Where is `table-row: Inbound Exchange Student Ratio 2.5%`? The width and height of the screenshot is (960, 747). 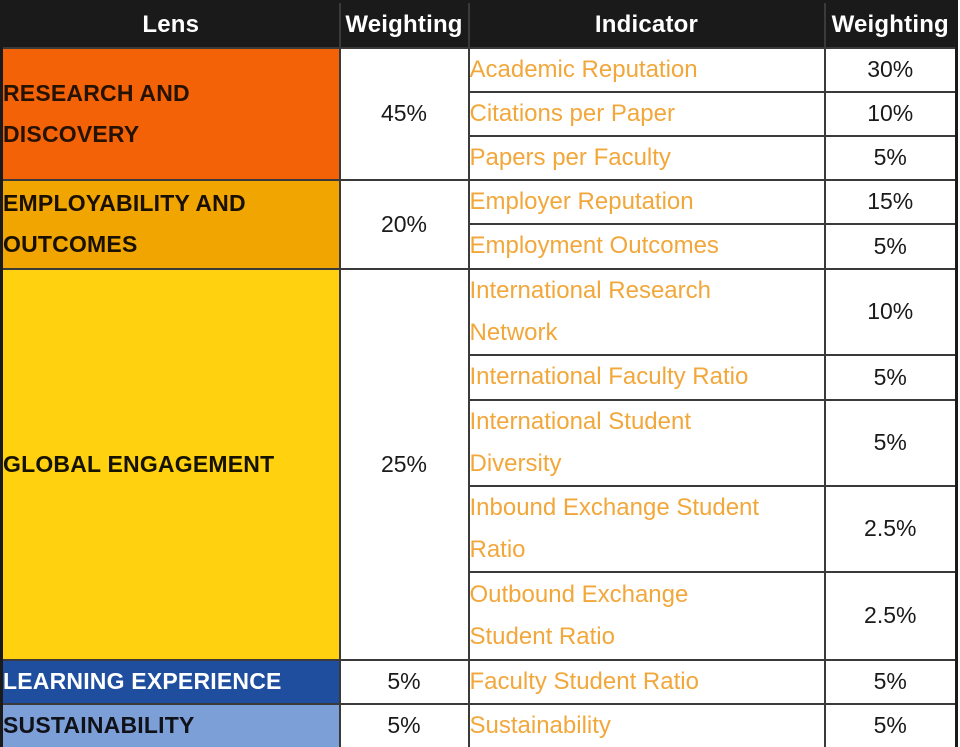
table-row: Inbound Exchange Student Ratio 2.5% is located at coordinates (480, 528).